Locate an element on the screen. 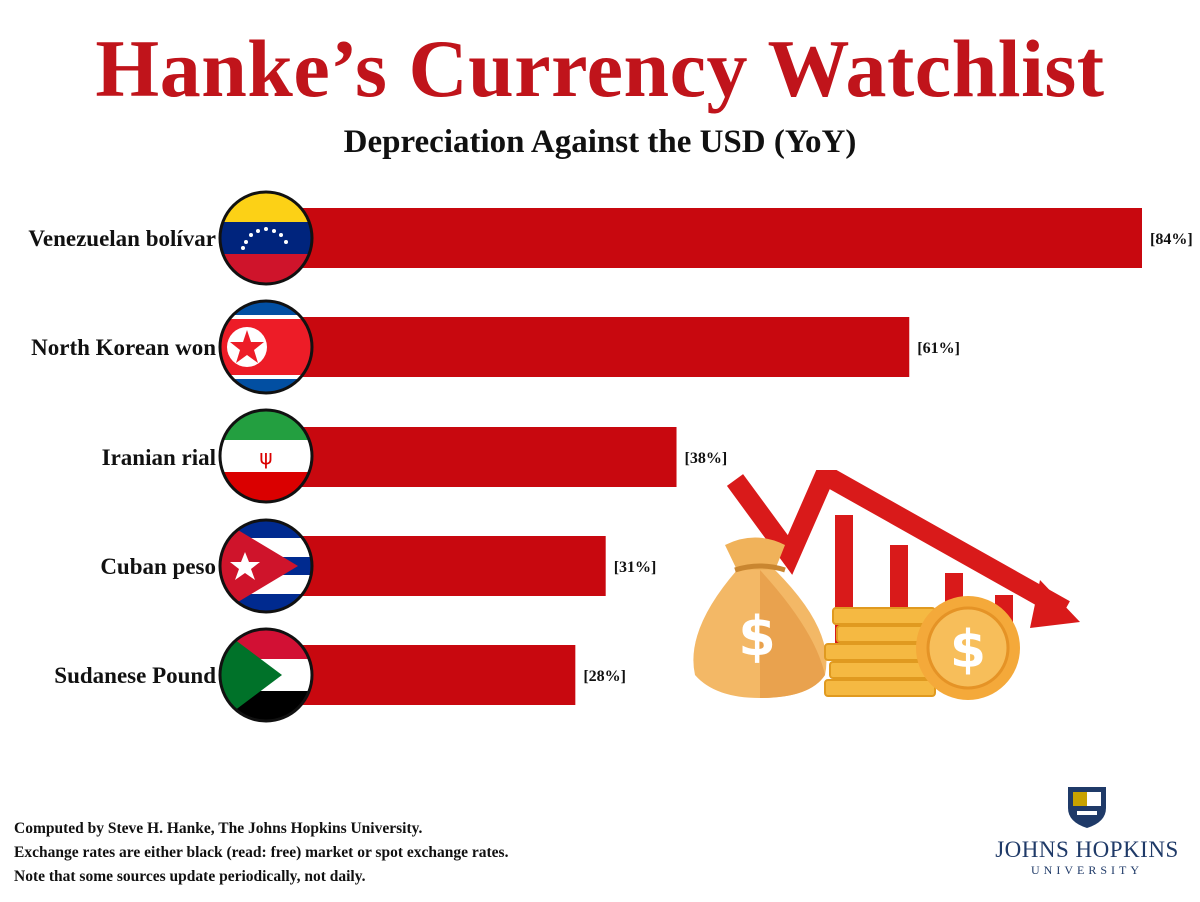  coins-icon: $ is located at coordinates (922, 648).